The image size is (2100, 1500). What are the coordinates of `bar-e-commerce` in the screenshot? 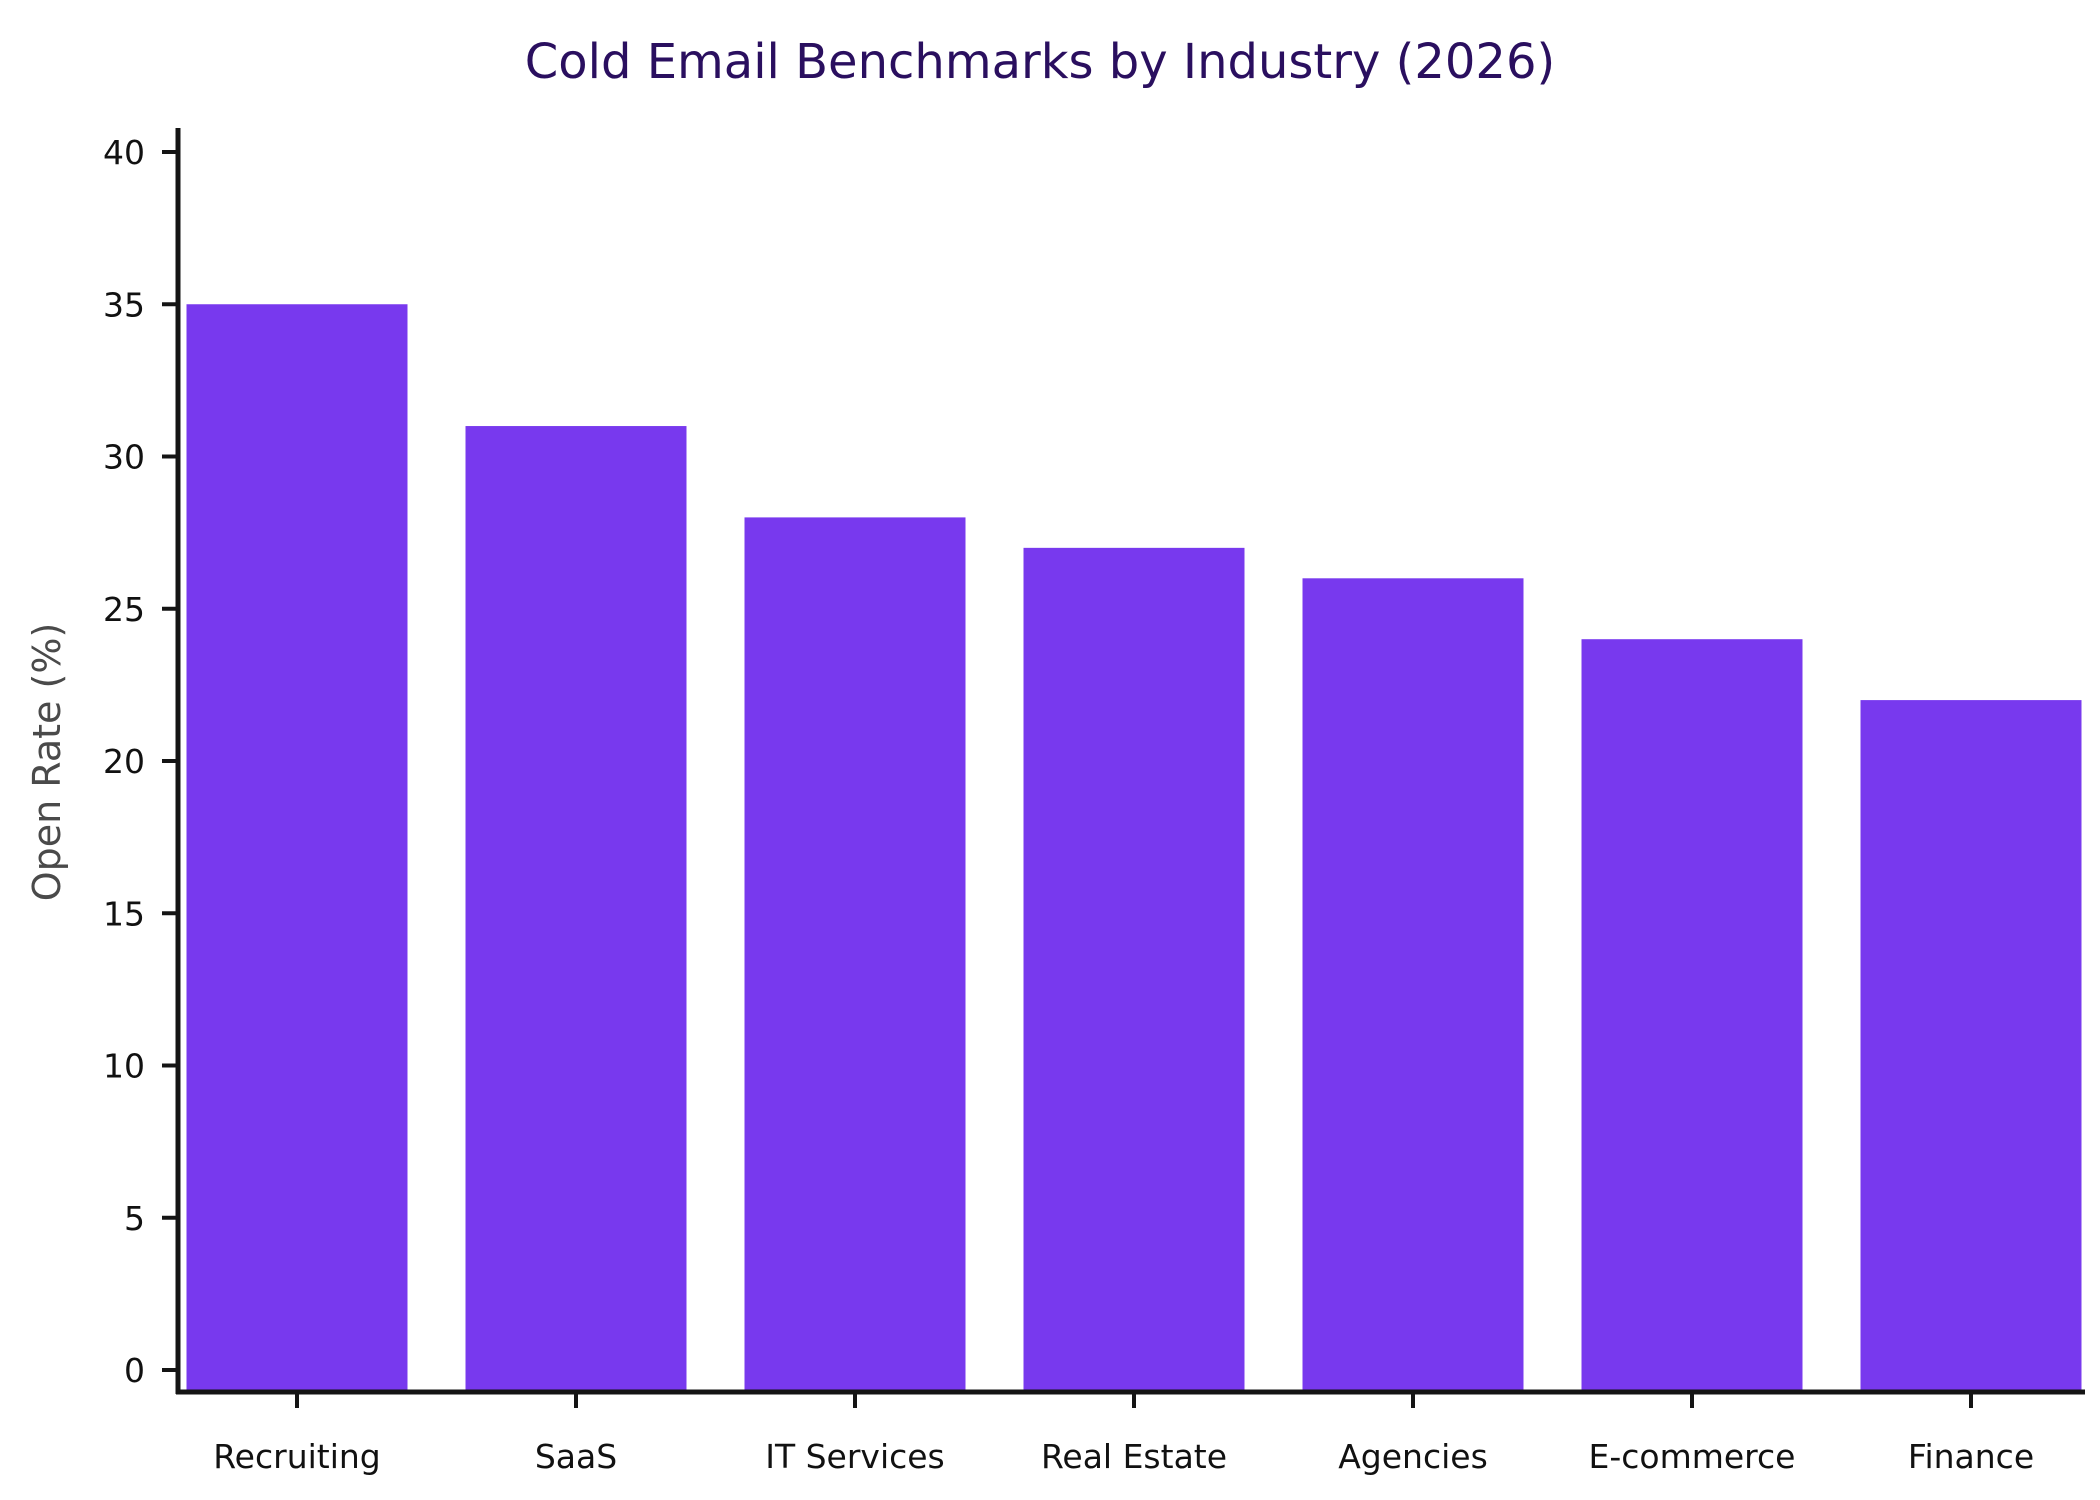 It's located at (1692, 1015).